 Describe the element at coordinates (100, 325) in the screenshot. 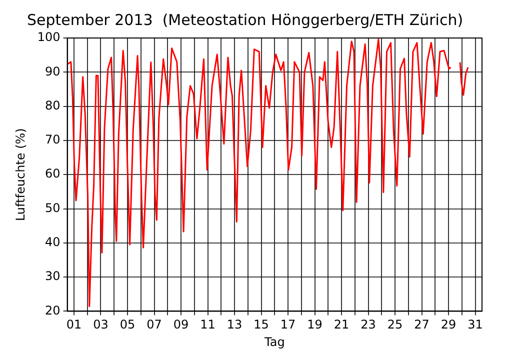

I see `x-tick-label: 03` at that location.